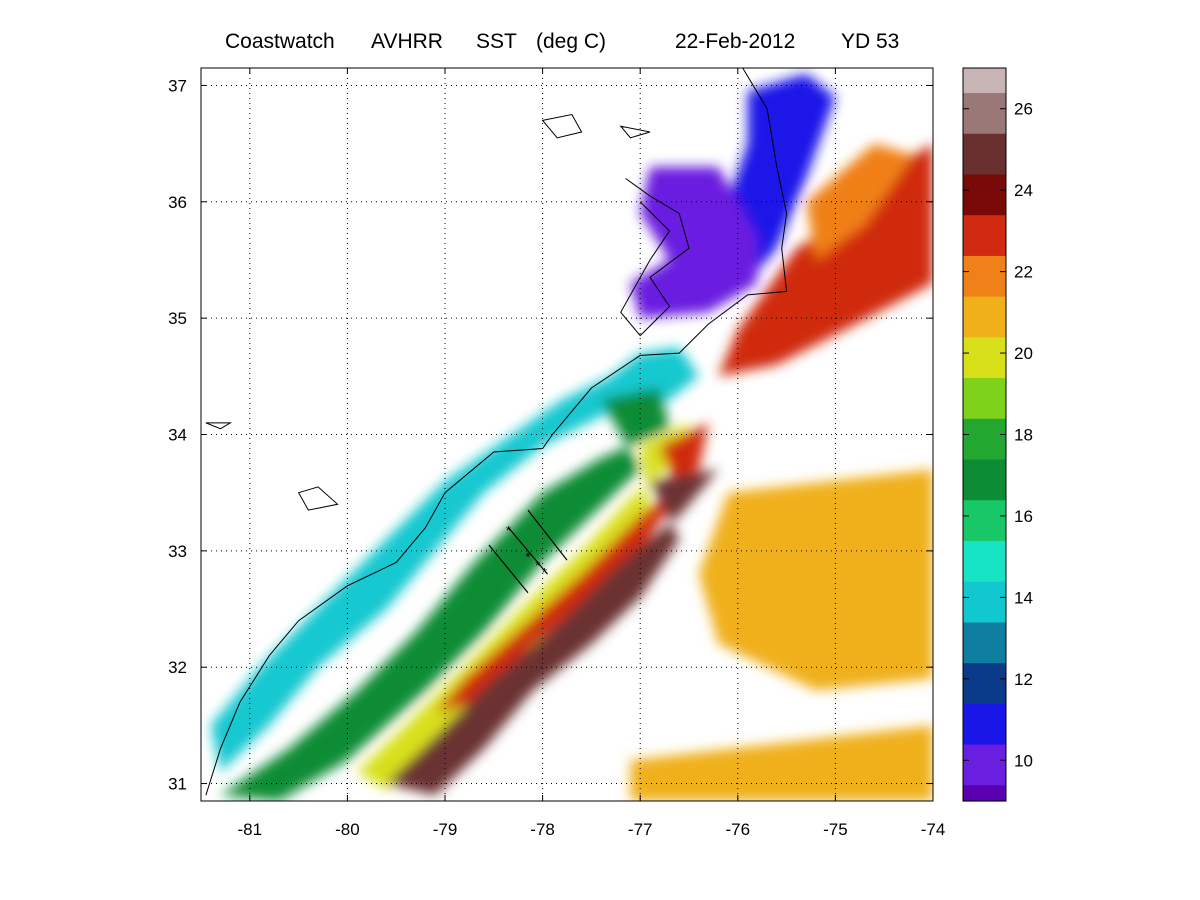  I want to click on title-product: Coastwatch, so click(280, 41).